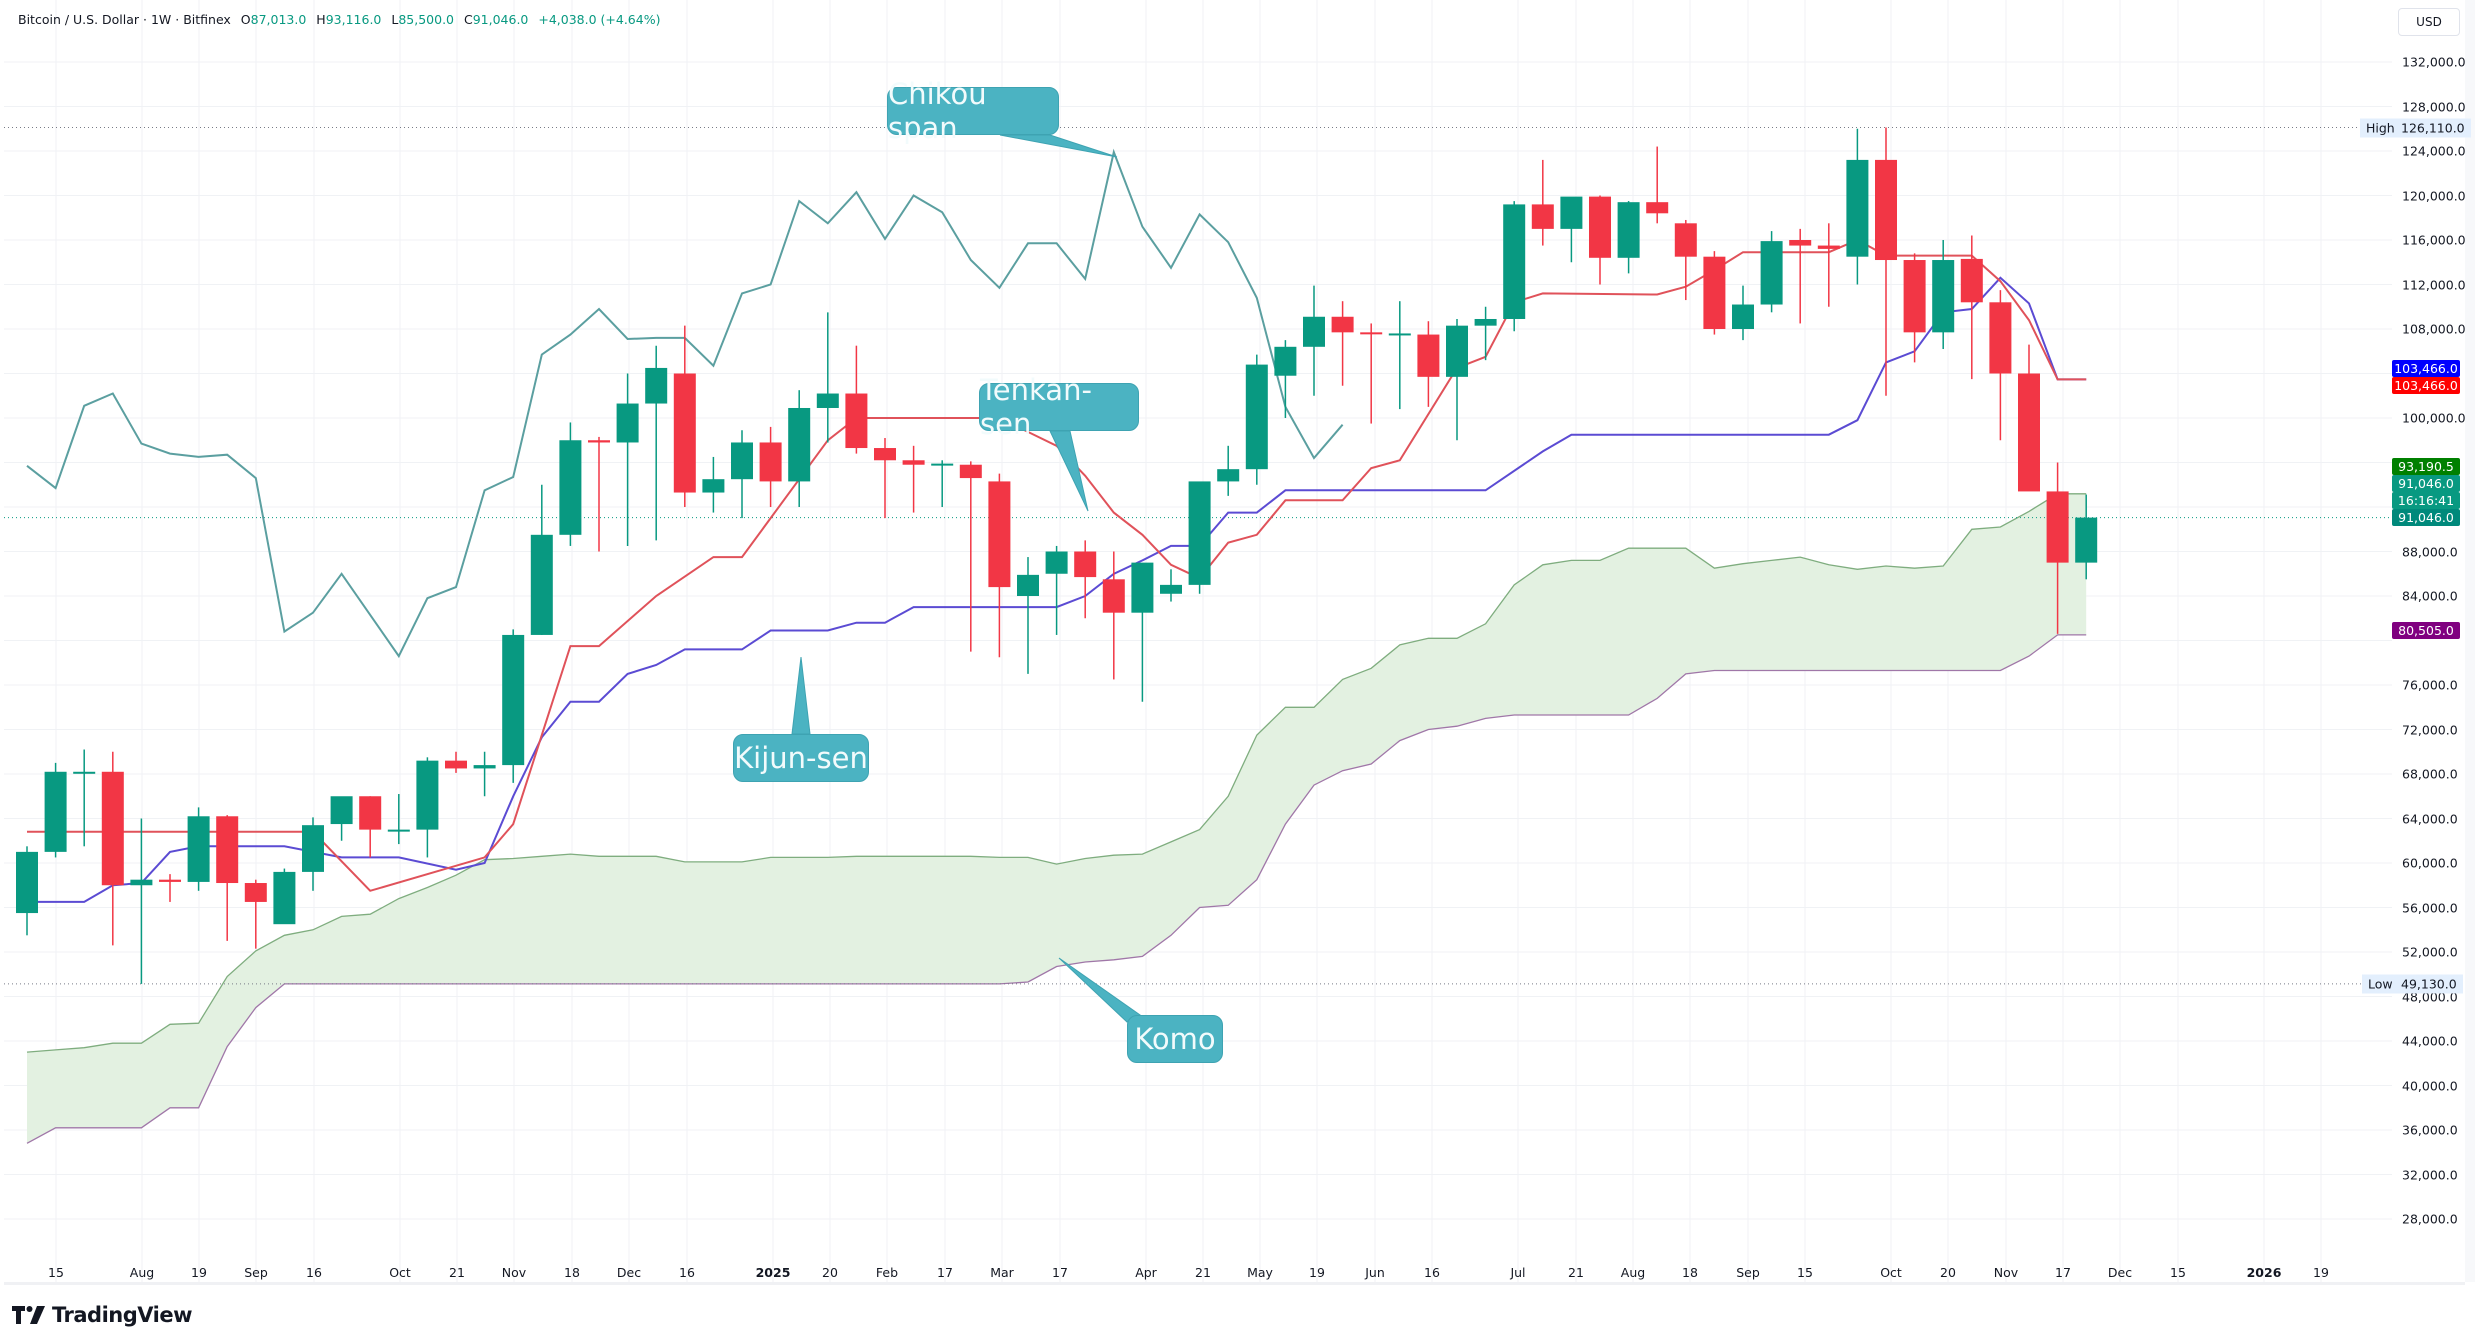 The image size is (2475, 1343). What do you see at coordinates (2426, 630) in the screenshot?
I see `senkou-b-tag: 80,505.0` at bounding box center [2426, 630].